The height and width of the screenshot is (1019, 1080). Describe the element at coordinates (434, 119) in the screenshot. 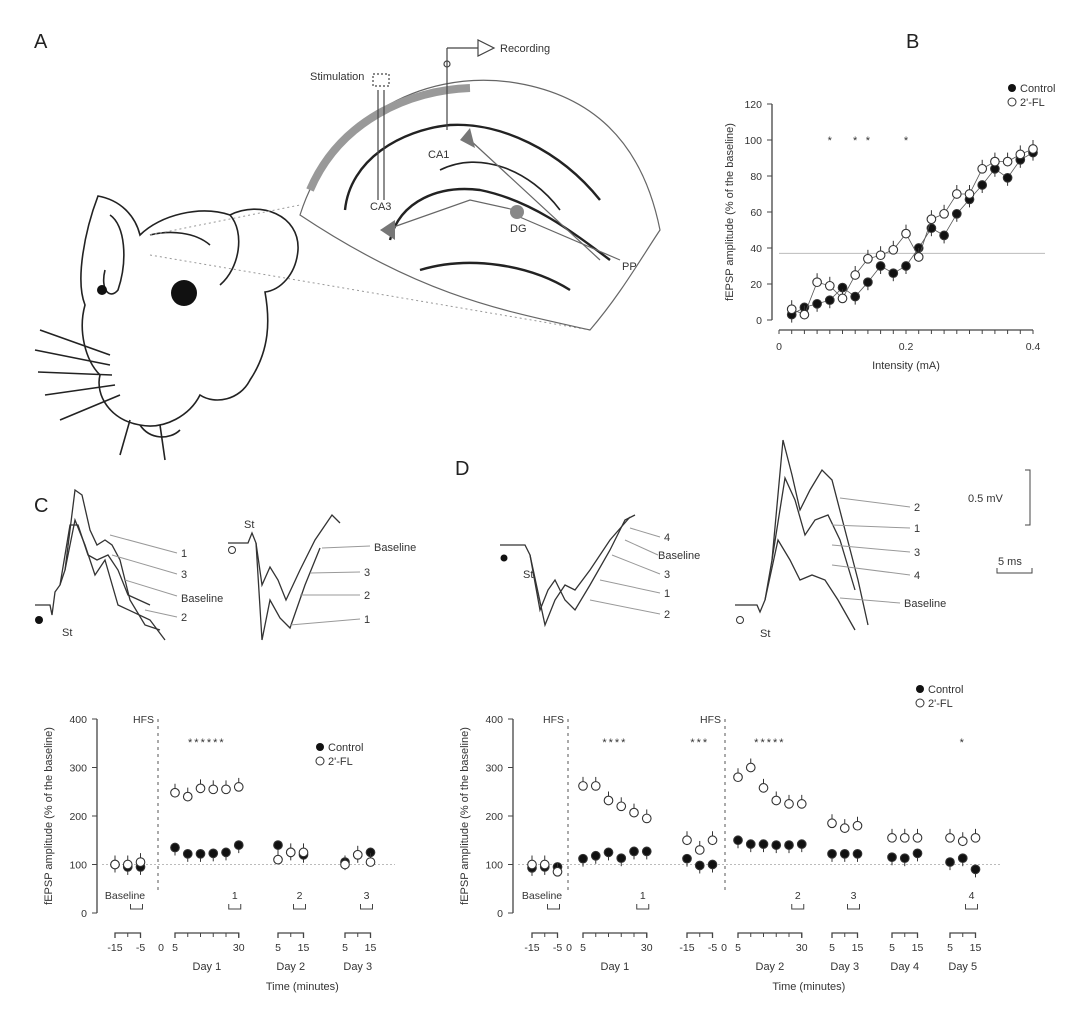

I see `electrodes` at that location.